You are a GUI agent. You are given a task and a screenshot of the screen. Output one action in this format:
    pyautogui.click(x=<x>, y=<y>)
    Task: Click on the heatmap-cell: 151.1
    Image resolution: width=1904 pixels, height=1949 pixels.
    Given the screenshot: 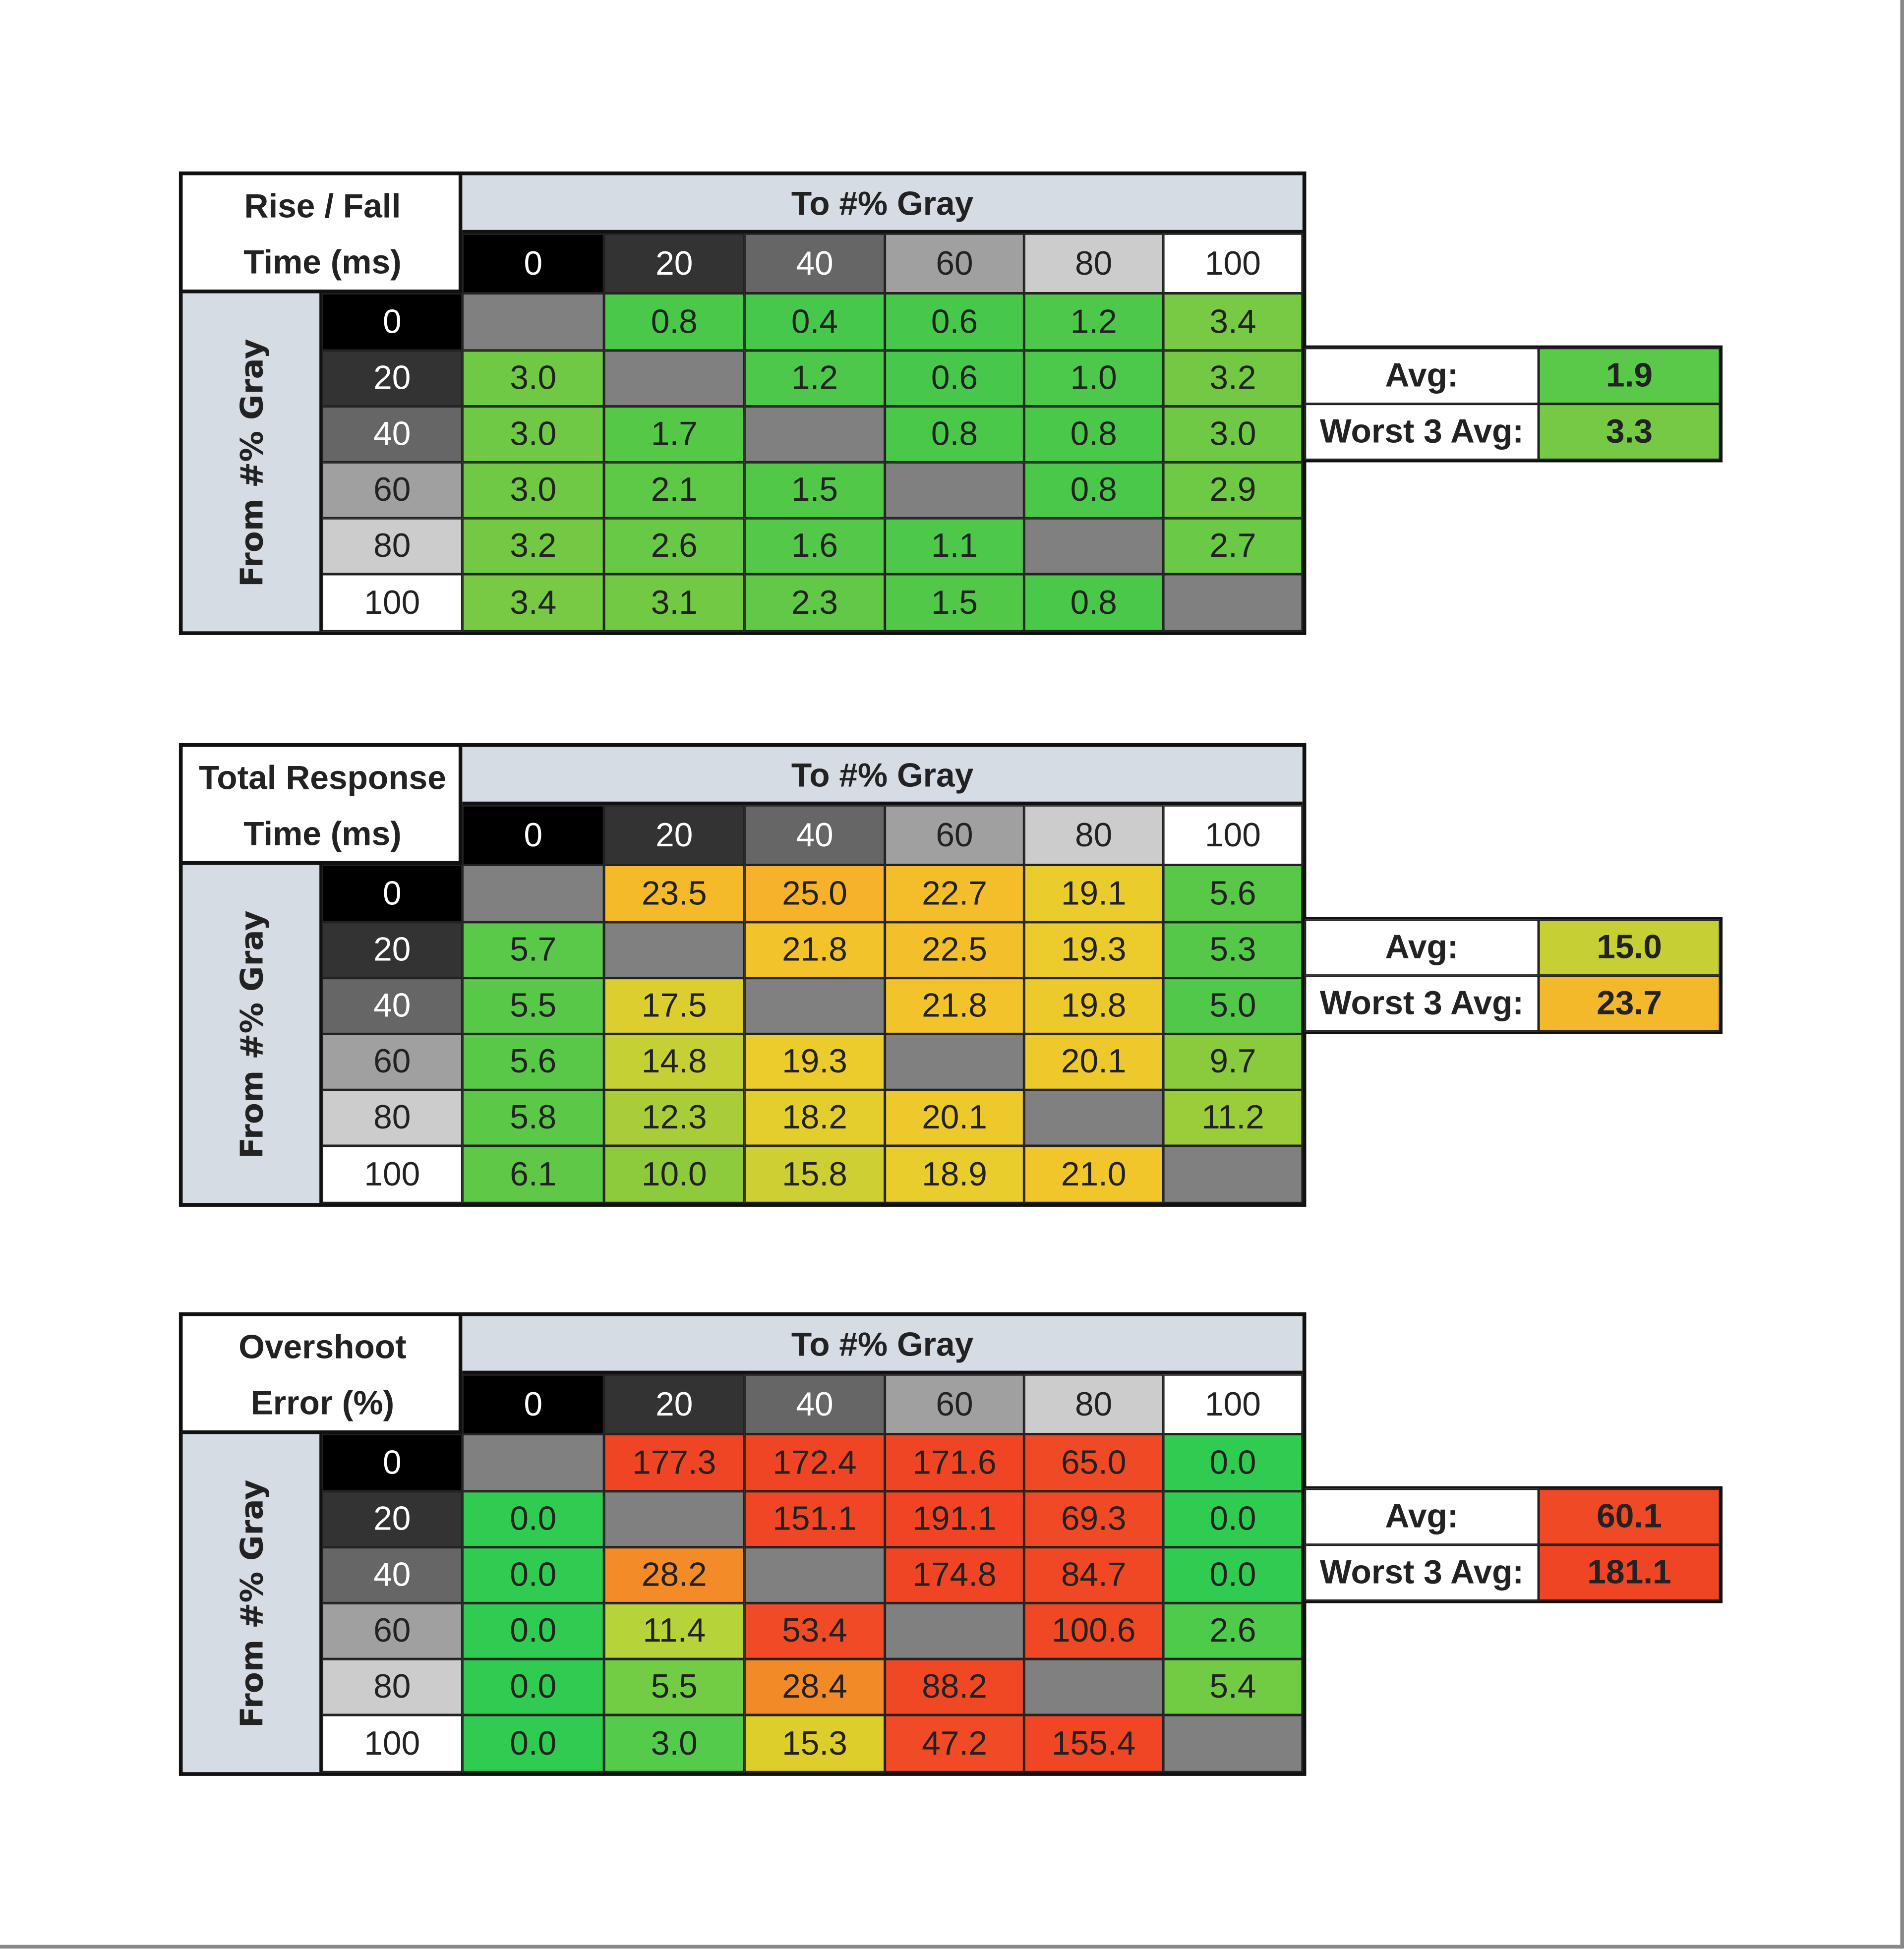 What is the action you would take?
    pyautogui.click(x=814, y=1519)
    